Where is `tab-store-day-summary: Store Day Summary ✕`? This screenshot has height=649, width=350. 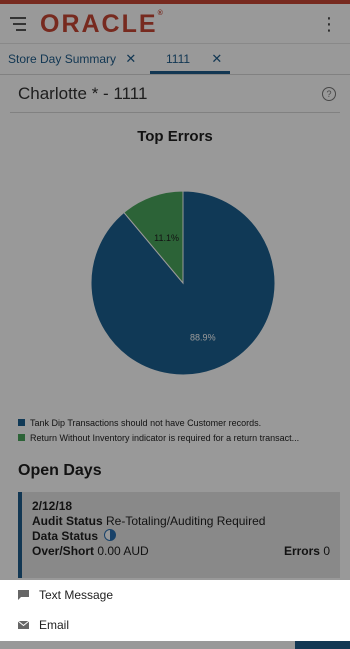 tab-store-day-summary: Store Day Summary ✕ is located at coordinates (72, 59).